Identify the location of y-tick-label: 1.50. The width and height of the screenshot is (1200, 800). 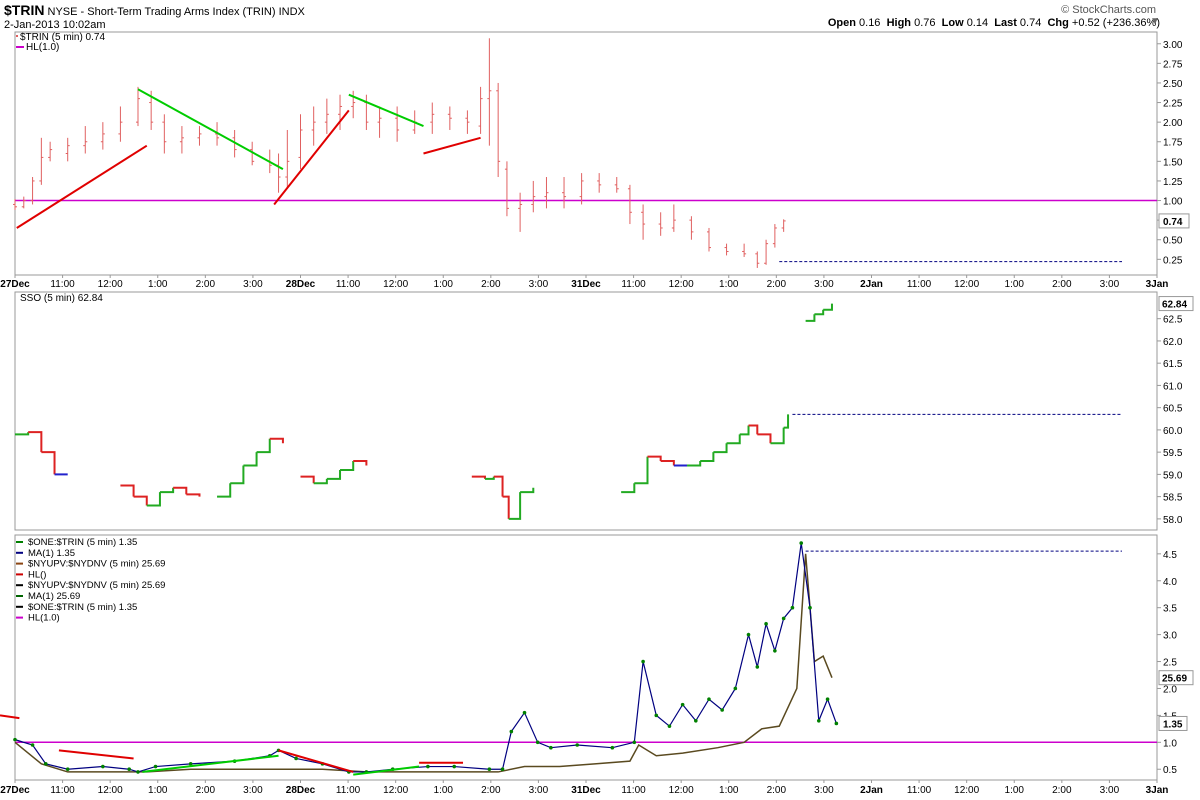
(1173, 162).